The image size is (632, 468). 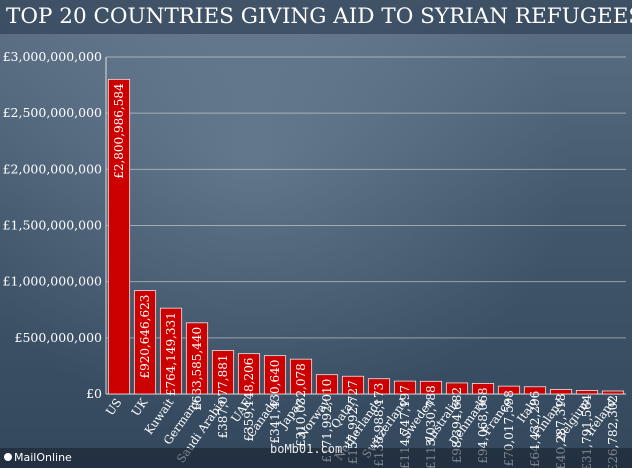 I want to click on watermark: boMb01.com, so click(x=306, y=449).